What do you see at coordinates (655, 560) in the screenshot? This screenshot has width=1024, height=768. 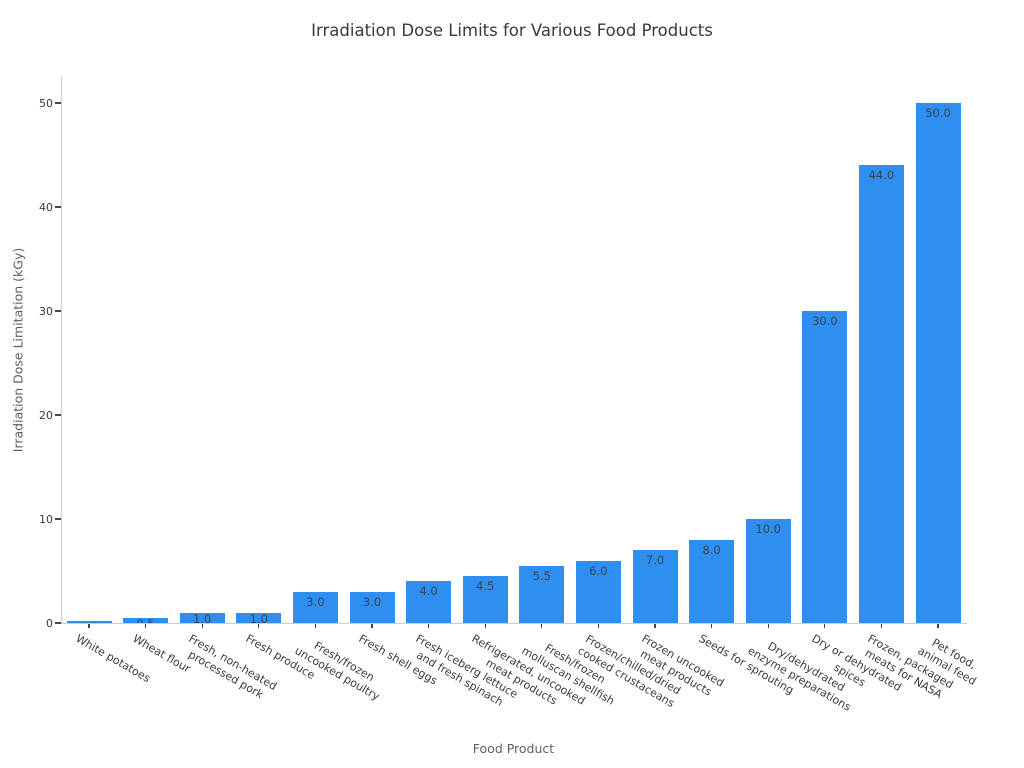 I see `bar-value-label: 7.0` at bounding box center [655, 560].